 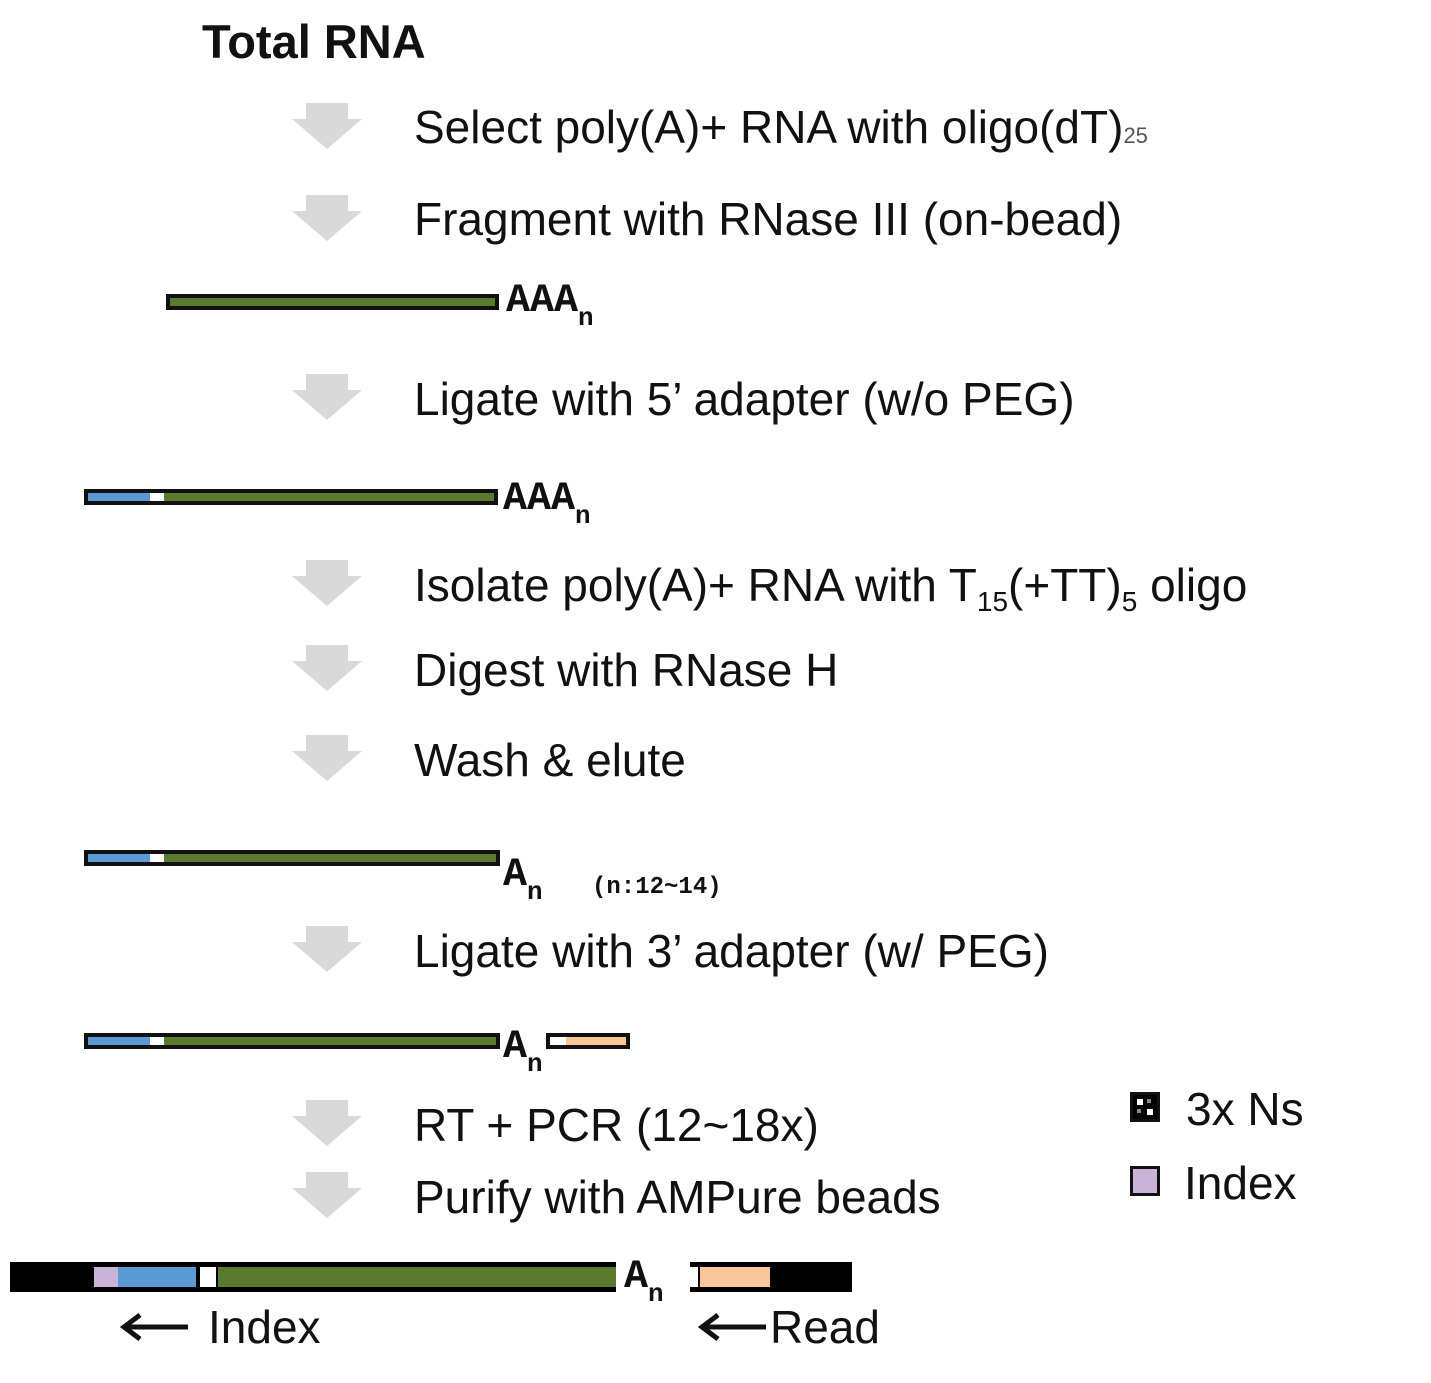 What do you see at coordinates (542, 301) in the screenshot?
I see `polya-aaa: AAA` at bounding box center [542, 301].